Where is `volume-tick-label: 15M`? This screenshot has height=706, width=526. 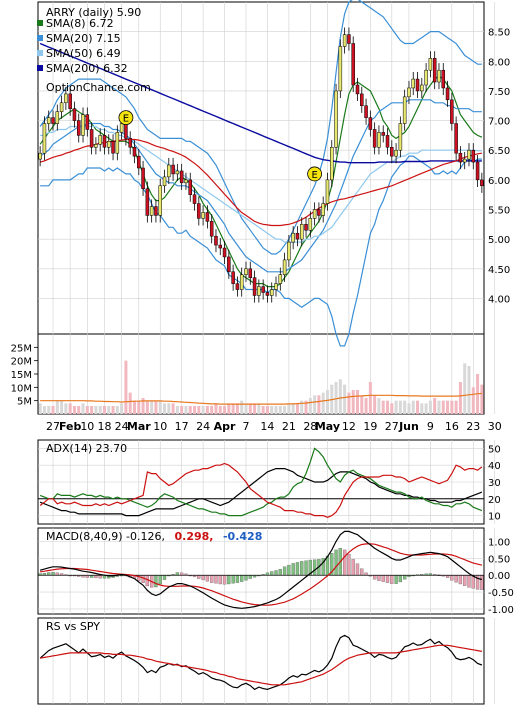 volume-tick-label: 15M is located at coordinates (21, 375).